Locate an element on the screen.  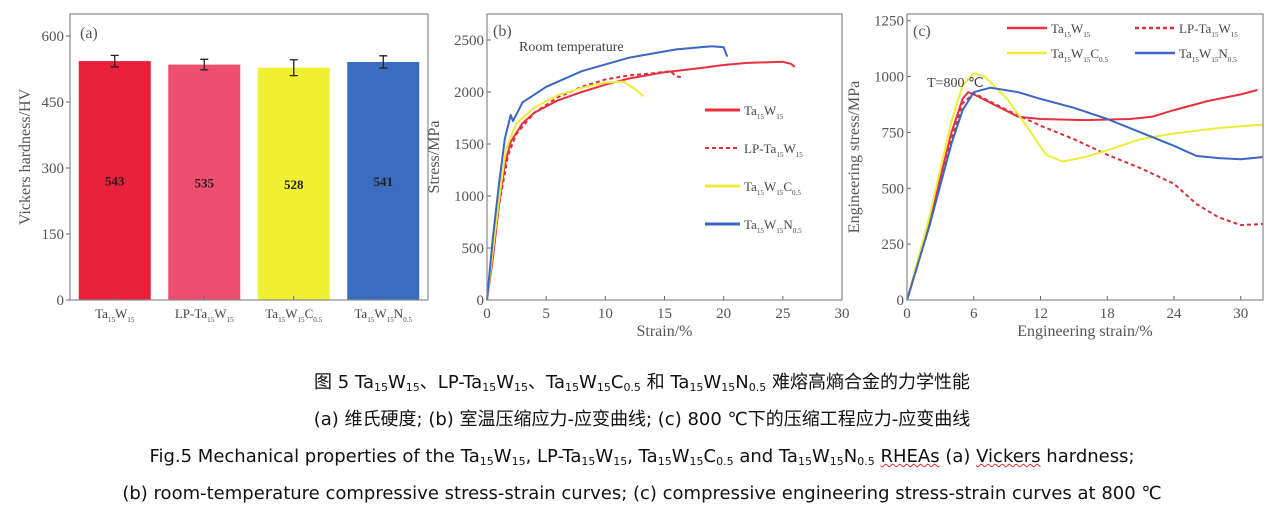
x-tick-label-0: Ta15W15 is located at coordinates (115, 315).